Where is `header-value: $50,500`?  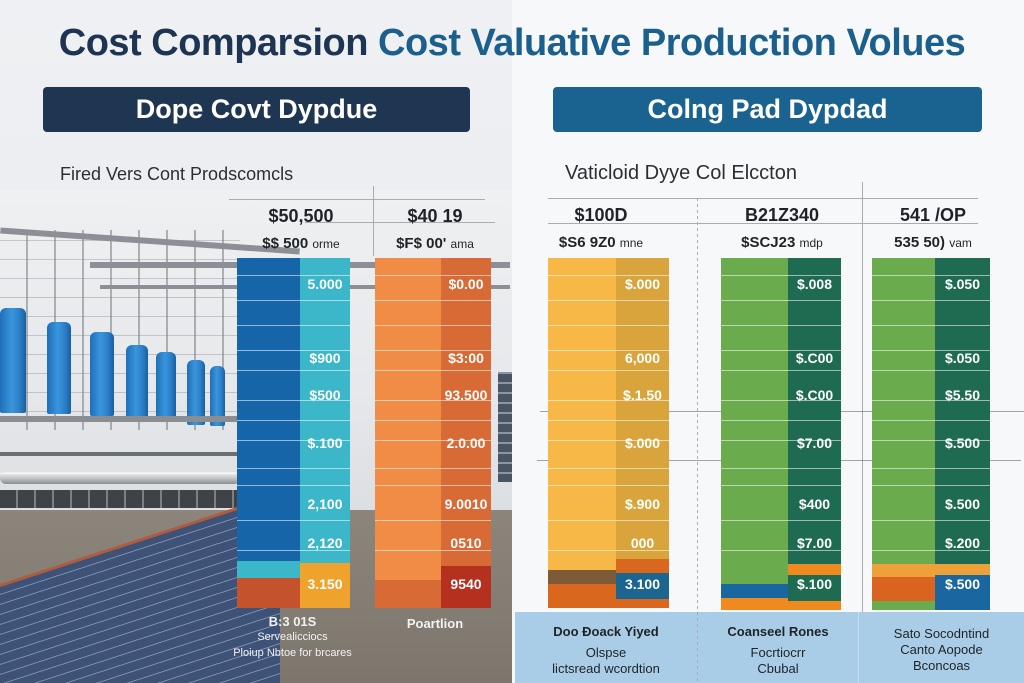 header-value: $50,500 is located at coordinates (301, 216).